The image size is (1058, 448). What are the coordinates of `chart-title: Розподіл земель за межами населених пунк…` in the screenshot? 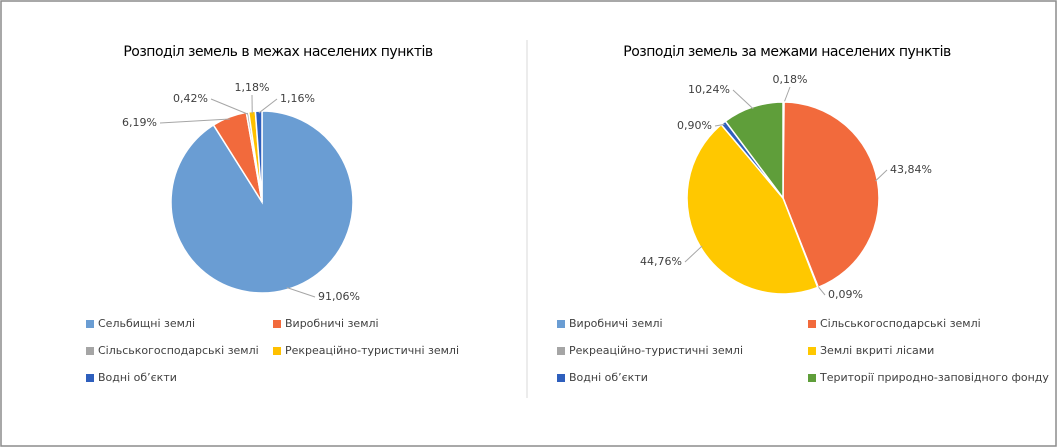 It's located at (787, 52).